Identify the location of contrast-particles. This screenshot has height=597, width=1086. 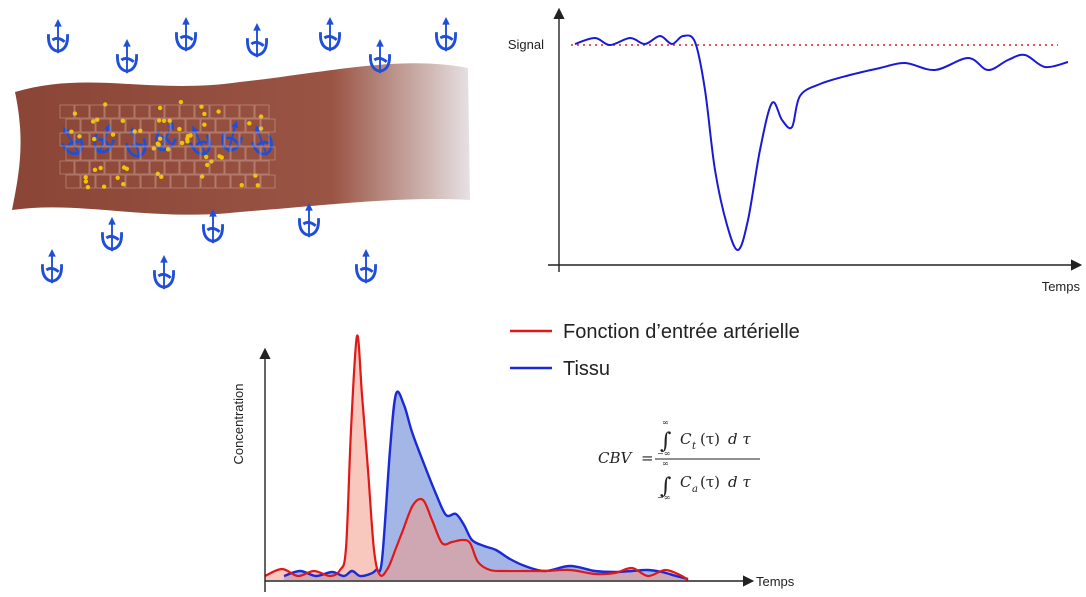
(166, 144).